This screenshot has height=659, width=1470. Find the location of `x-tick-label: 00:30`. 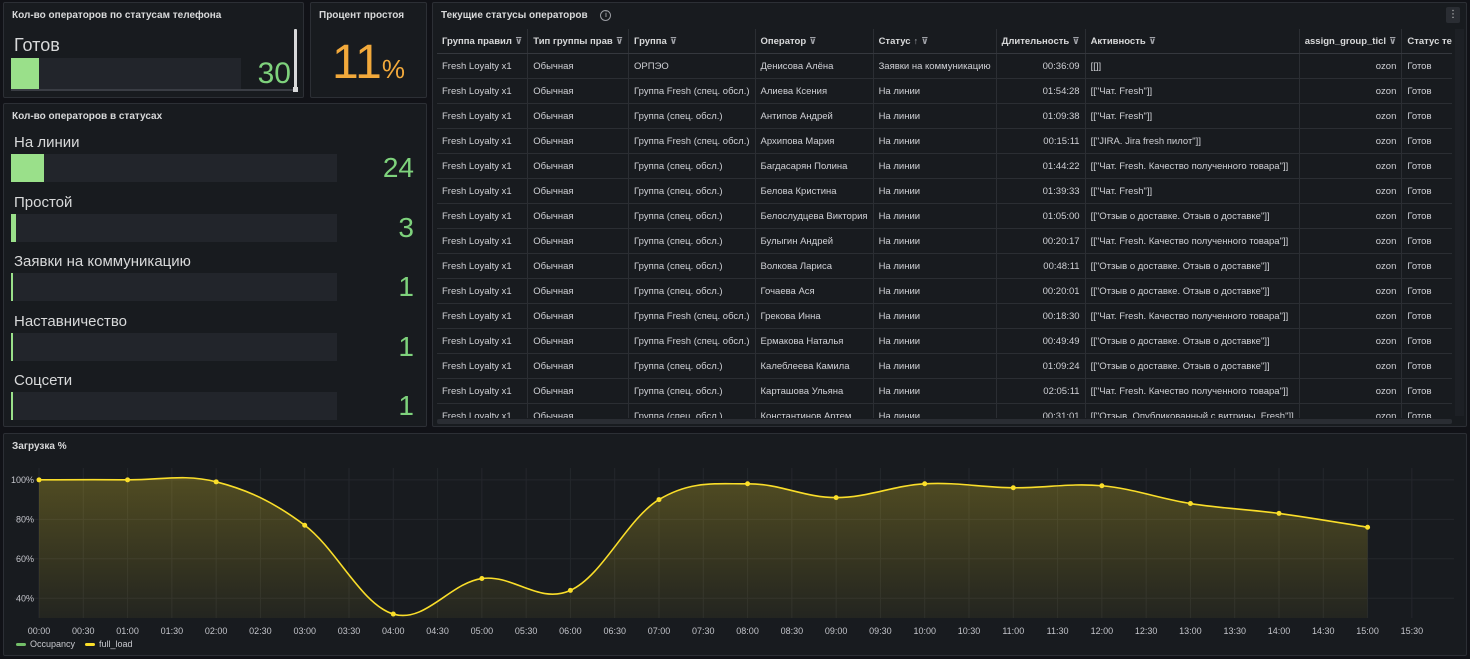

x-tick-label: 00:30 is located at coordinates (83, 631).